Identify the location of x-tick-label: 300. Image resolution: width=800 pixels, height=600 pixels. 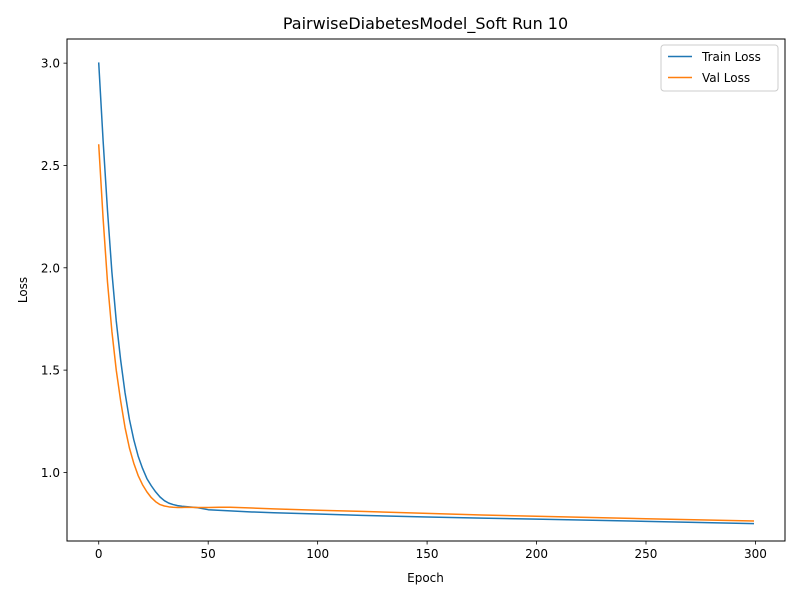
(755, 554).